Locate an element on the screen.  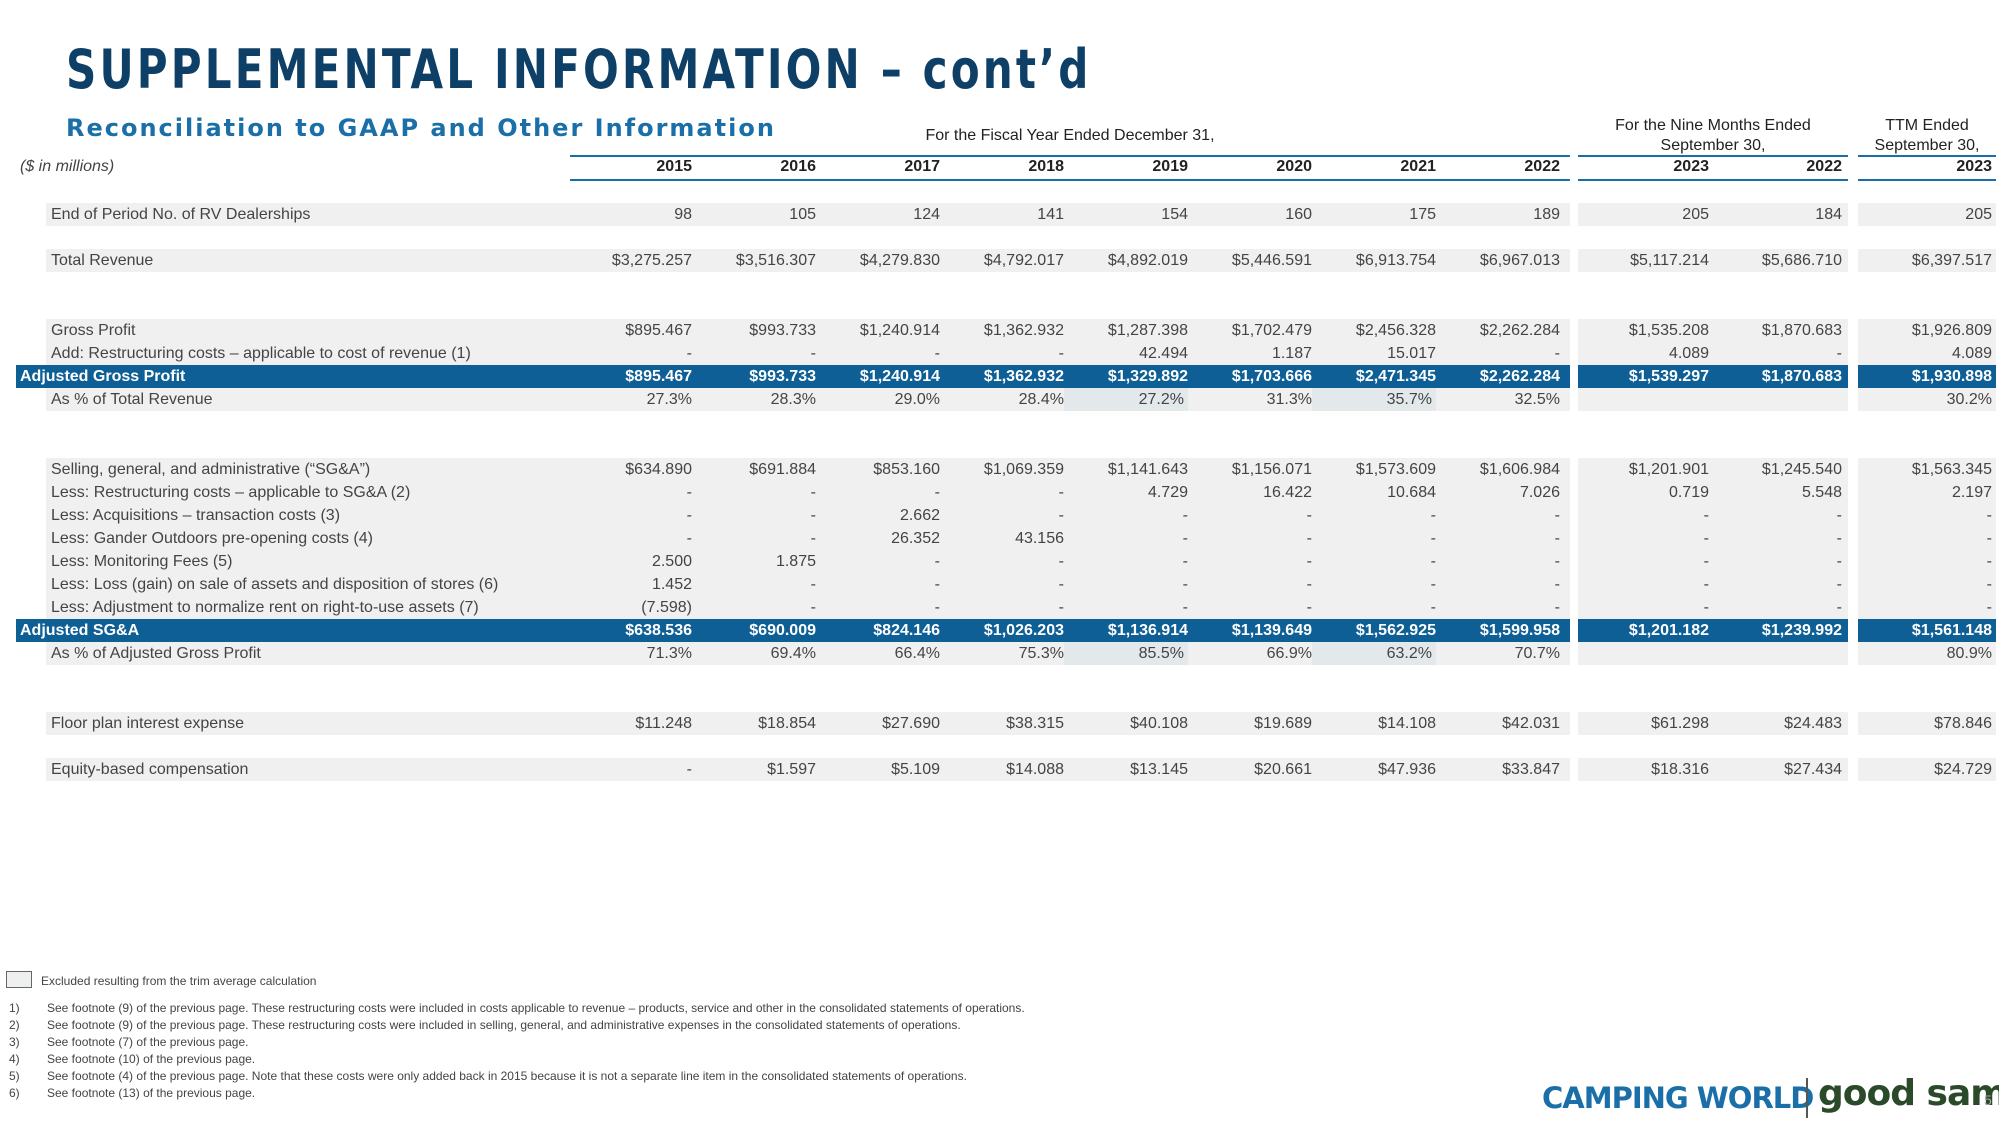
nine-months-group-header: For the Nine Months Ended September 30, is located at coordinates (1713, 136).